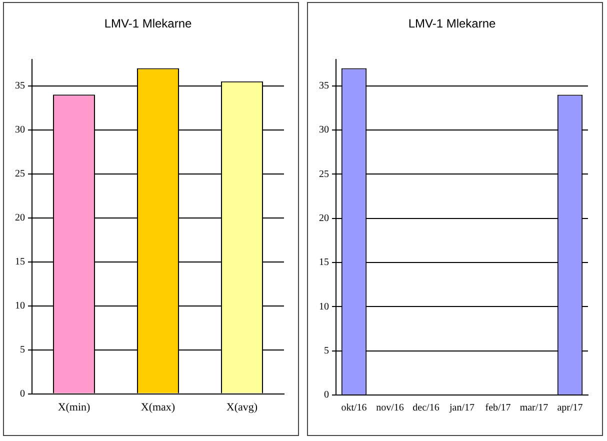  Describe the element at coordinates (74, 407) in the screenshot. I see `x-tick-label: X(min)` at that location.